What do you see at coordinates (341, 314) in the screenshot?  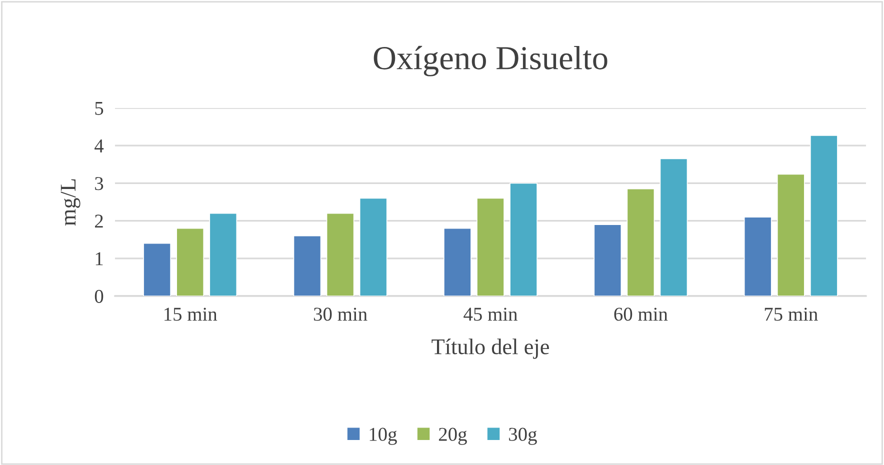 I see `x-tick-label: 30 min` at bounding box center [341, 314].